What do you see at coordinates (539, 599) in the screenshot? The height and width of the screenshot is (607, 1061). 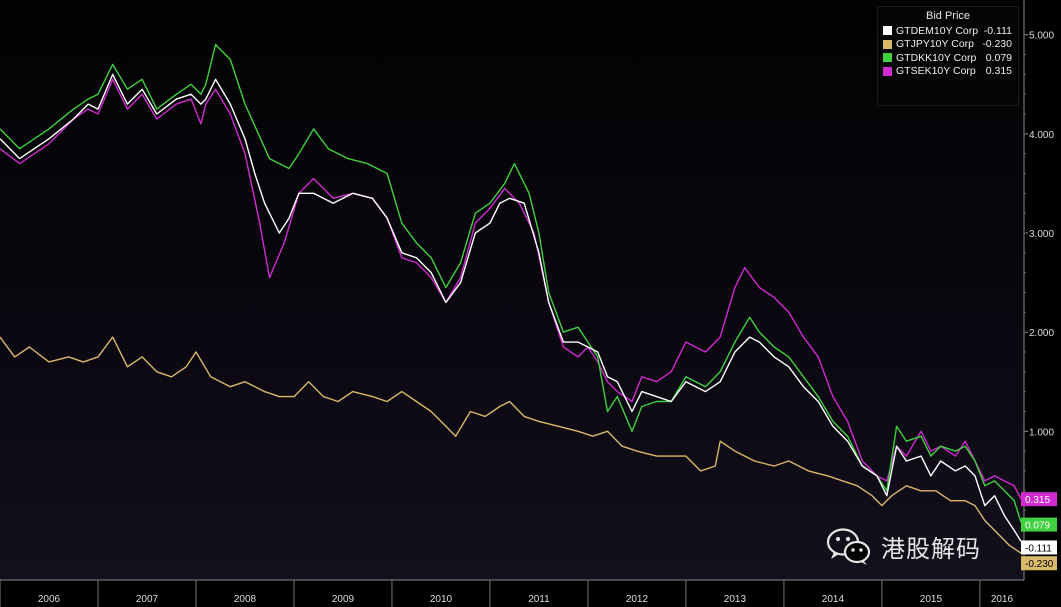 I see `x-tick-label: 2011` at bounding box center [539, 599].